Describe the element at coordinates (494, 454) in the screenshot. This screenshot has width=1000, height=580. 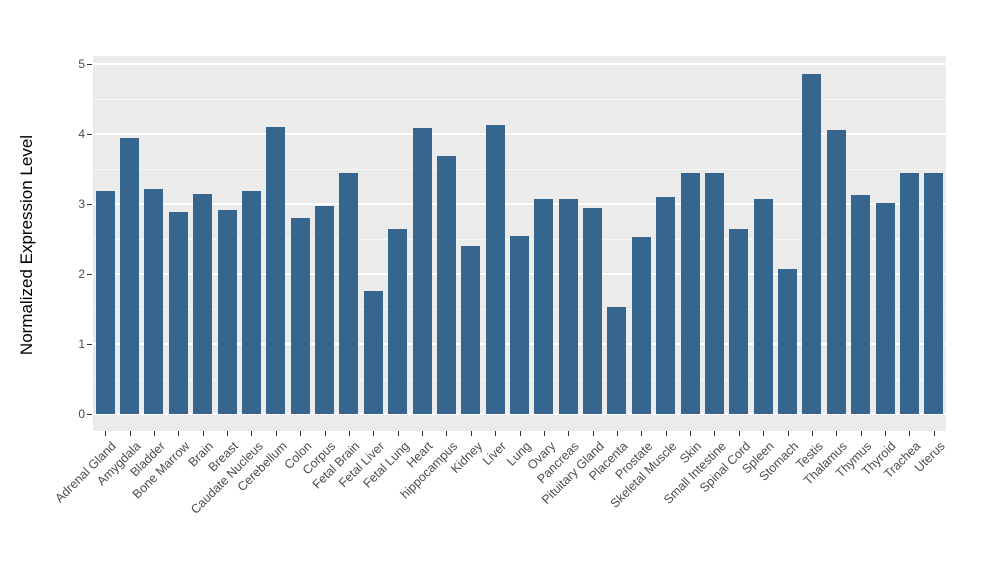
I see `x-tick-label: Liver` at that location.